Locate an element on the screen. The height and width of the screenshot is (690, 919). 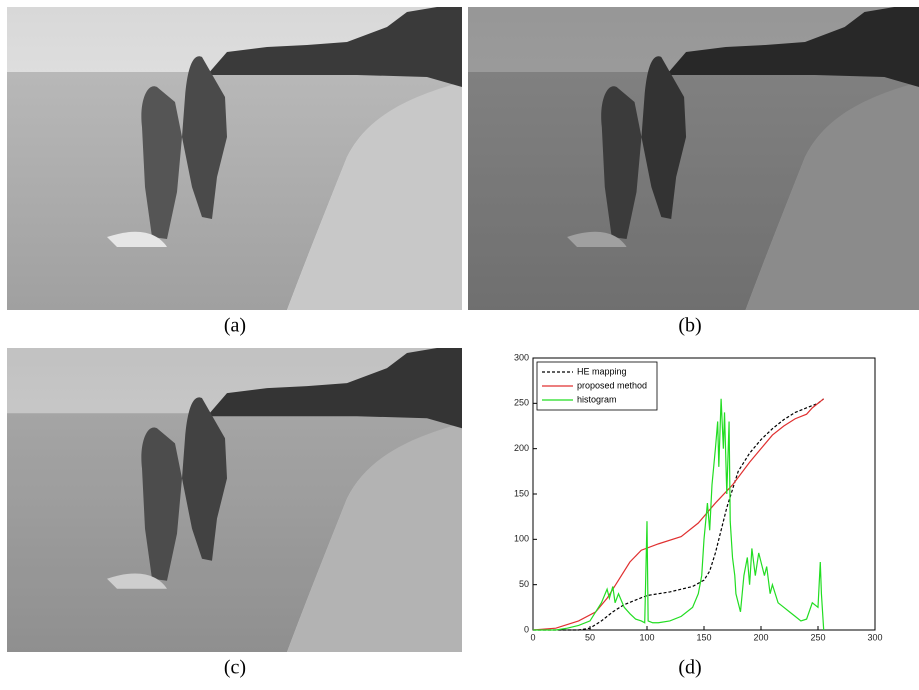
y-tick-label: 250 is located at coordinates (521, 403).